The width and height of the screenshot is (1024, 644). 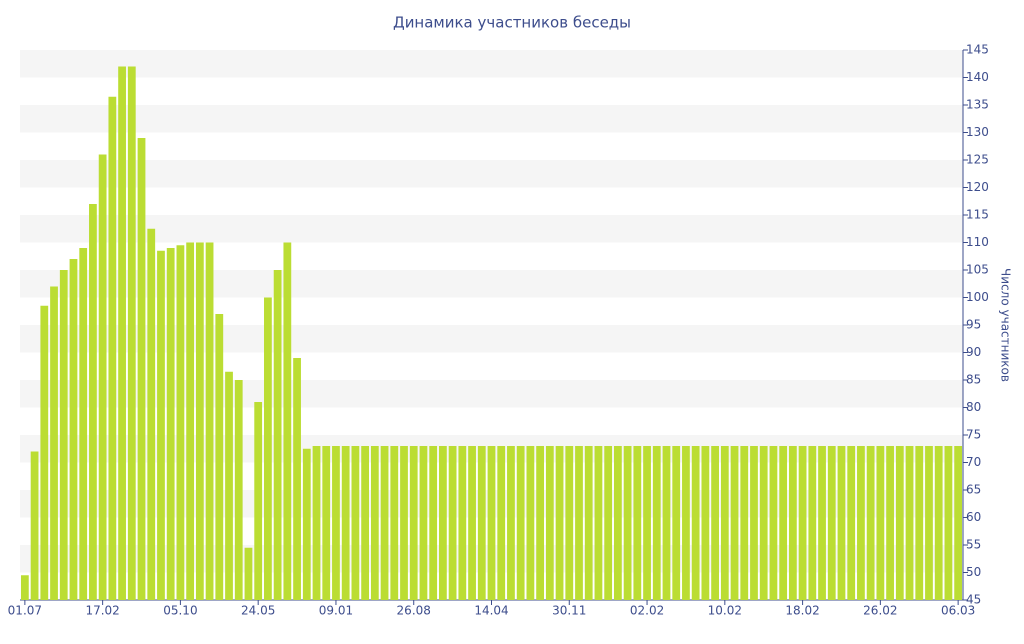 What do you see at coordinates (977, 242) in the screenshot?
I see `y-tick-label: 110` at bounding box center [977, 242].